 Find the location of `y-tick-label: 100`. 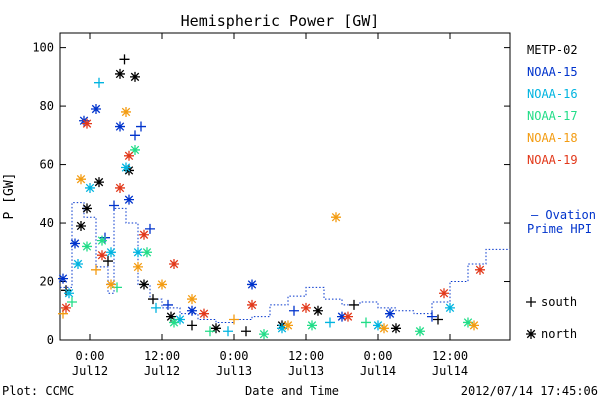

y-tick-label: 100 is located at coordinates (43, 48).